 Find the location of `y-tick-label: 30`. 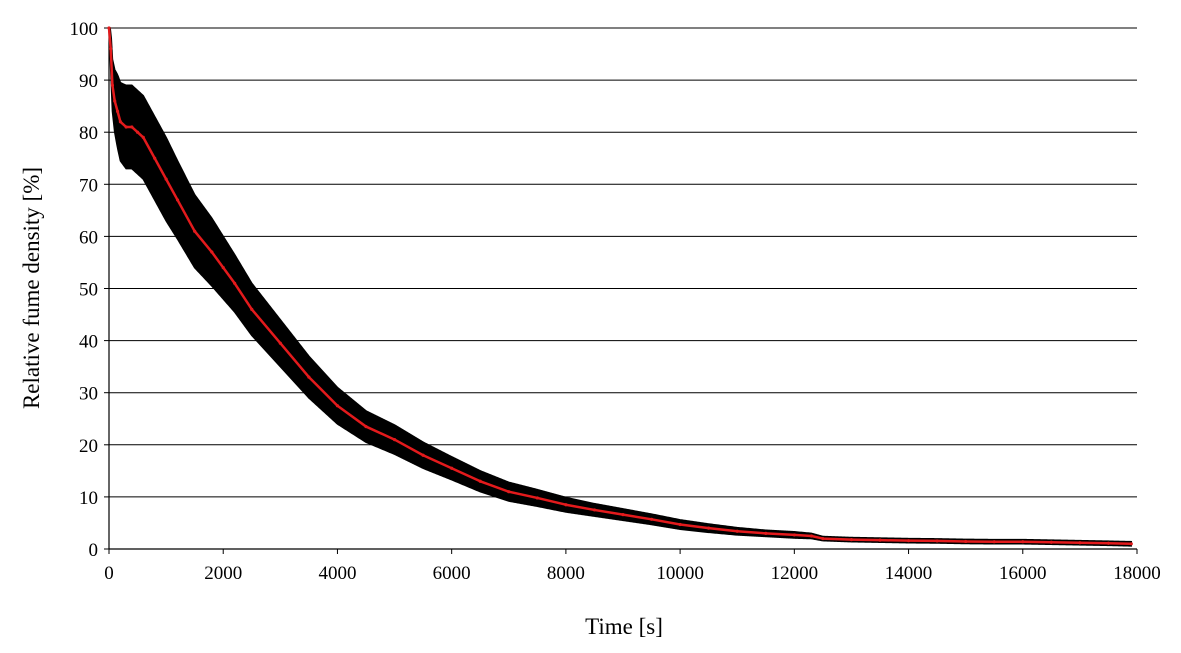

y-tick-label: 30 is located at coordinates (88, 394).